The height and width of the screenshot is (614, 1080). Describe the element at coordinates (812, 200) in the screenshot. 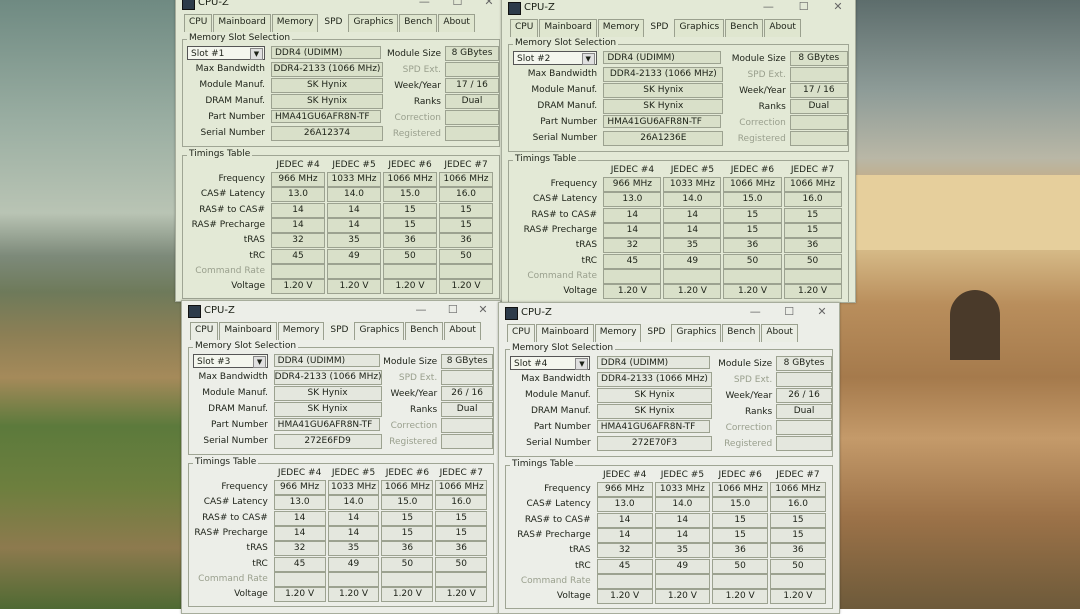

I see `timing-cell: 16.0` at that location.